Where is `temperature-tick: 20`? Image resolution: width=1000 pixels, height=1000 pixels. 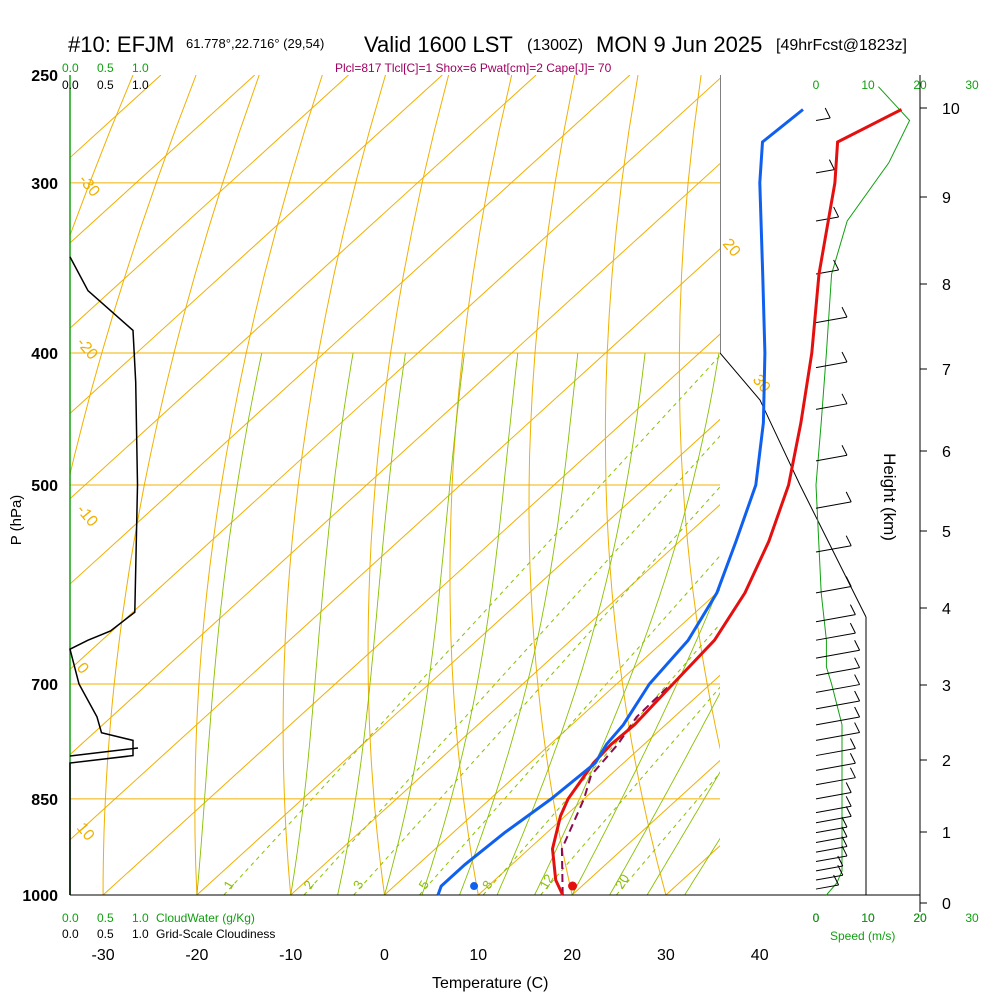
temperature-tick: 20 is located at coordinates (572, 955).